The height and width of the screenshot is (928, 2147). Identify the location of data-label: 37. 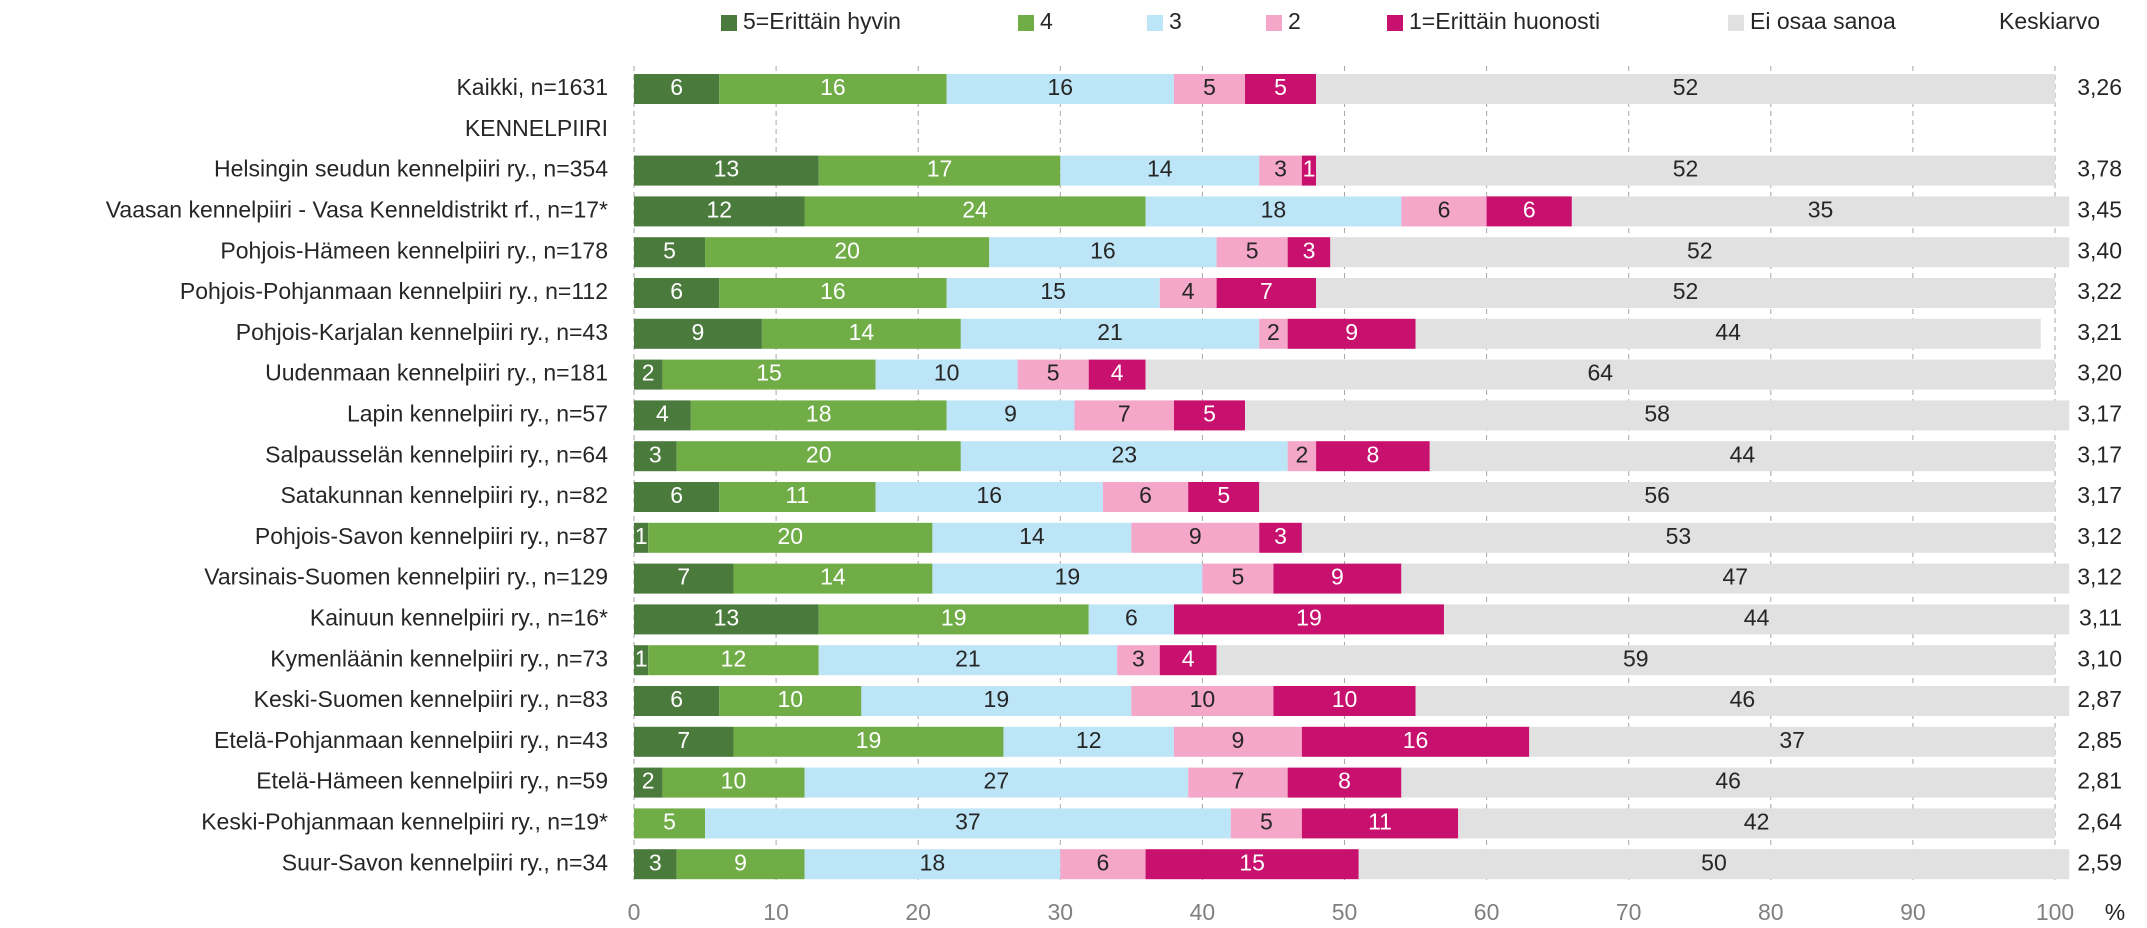
(1792, 740).